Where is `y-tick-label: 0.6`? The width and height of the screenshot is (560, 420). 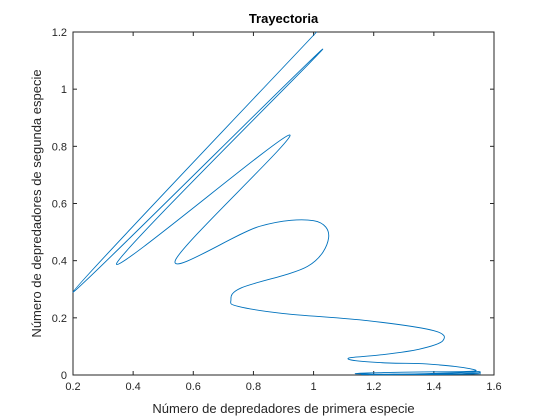
y-tick-label: 0.6 is located at coordinates (59, 205).